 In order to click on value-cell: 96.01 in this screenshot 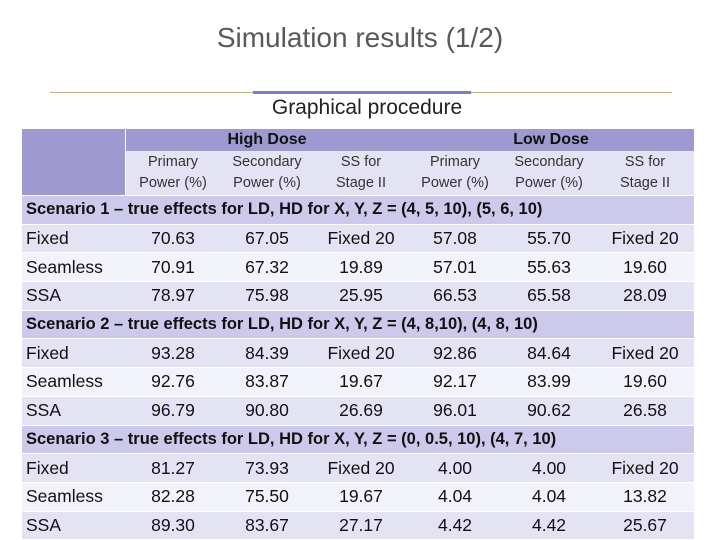, I will do `click(455, 410)`.